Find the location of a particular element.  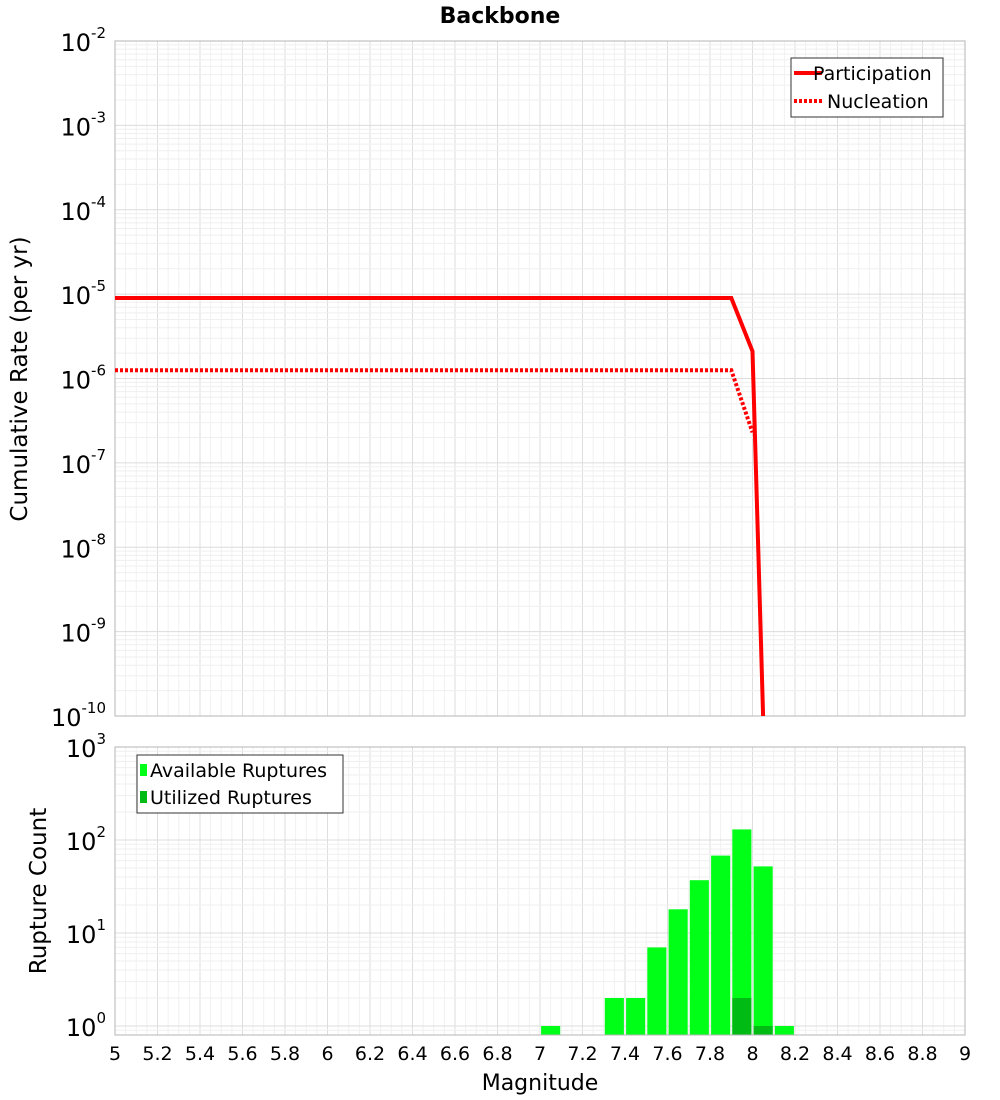

legend: Participation Nucleation is located at coordinates (867, 87).